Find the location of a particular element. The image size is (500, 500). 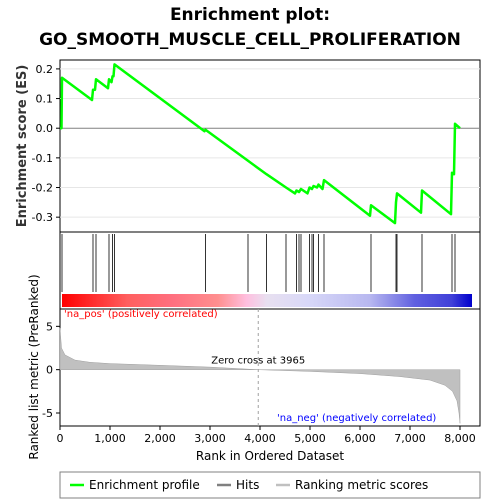

legend-label-ranking: Ranking metric scores is located at coordinates (361, 485).